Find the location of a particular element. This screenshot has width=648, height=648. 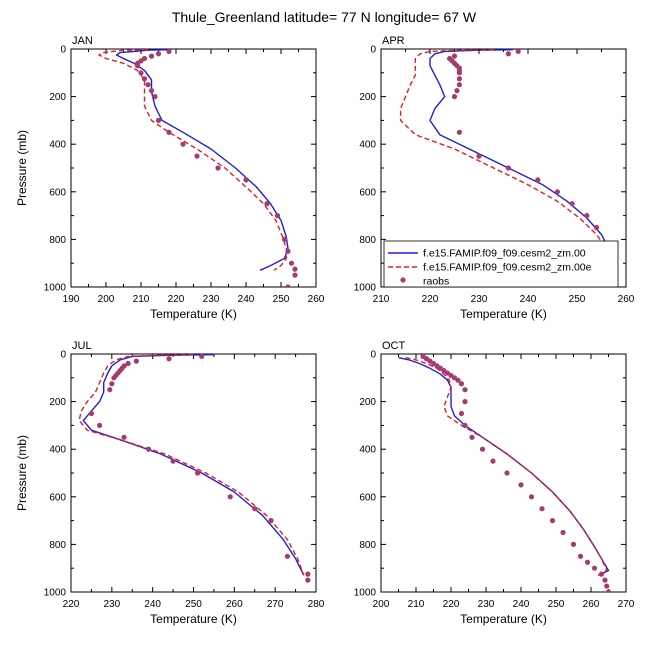

legend-label: f.e15.FAMIP.f09_f09.cesm2_zm.00 is located at coordinates (504, 254).